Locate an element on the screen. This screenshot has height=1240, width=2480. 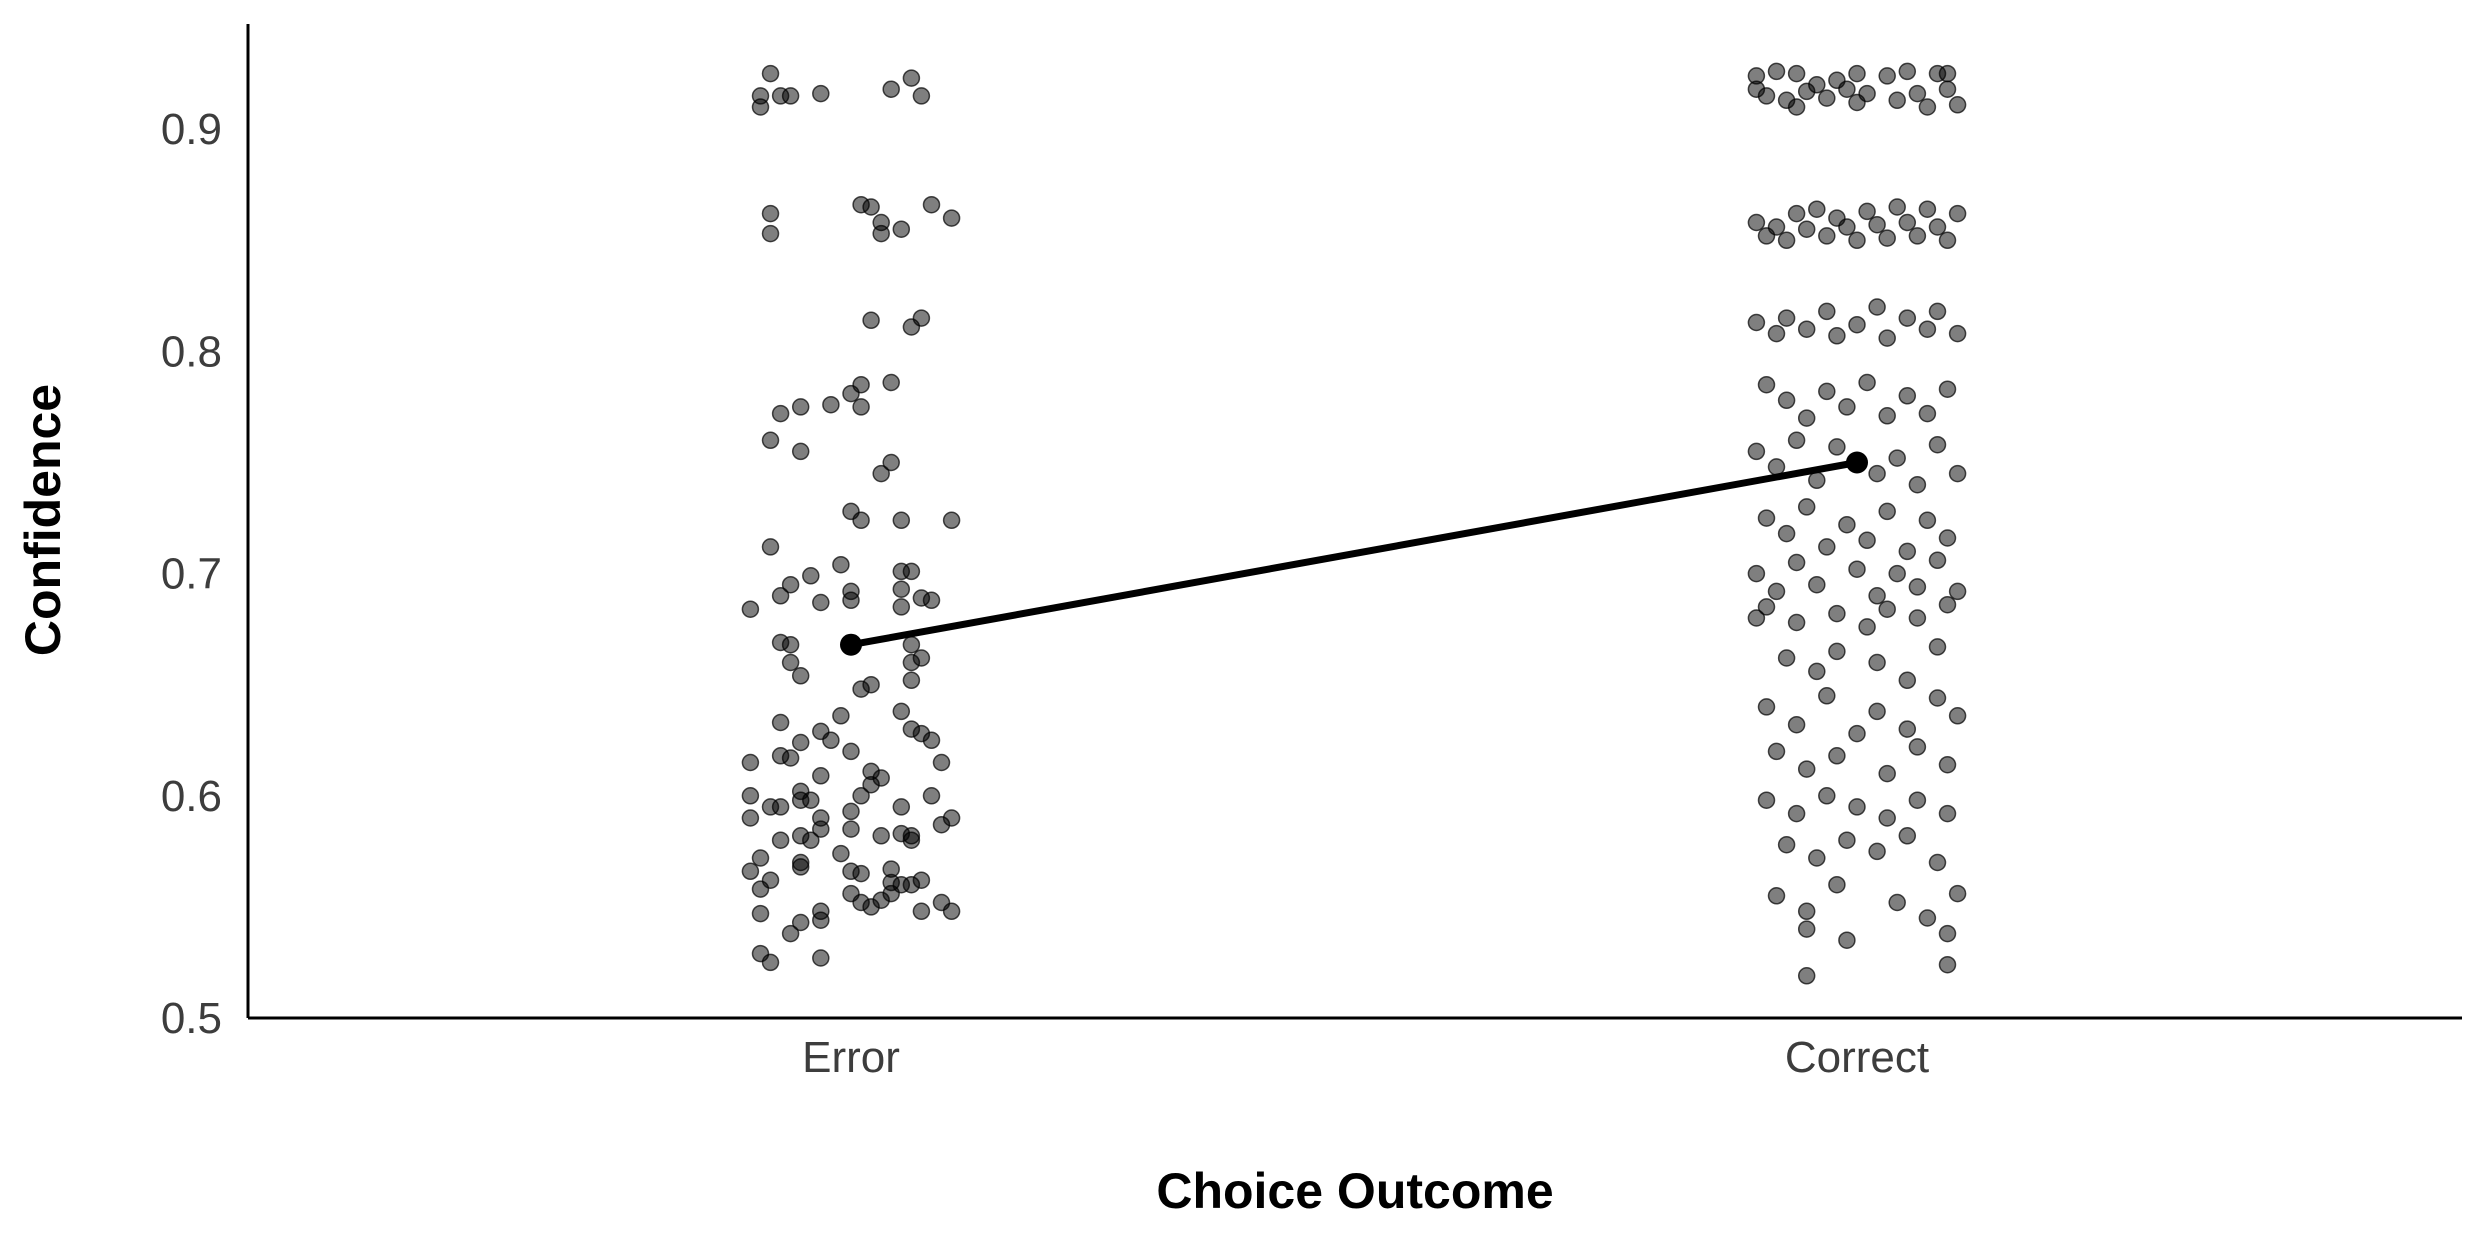
mean-point-correct is located at coordinates (1857, 462).